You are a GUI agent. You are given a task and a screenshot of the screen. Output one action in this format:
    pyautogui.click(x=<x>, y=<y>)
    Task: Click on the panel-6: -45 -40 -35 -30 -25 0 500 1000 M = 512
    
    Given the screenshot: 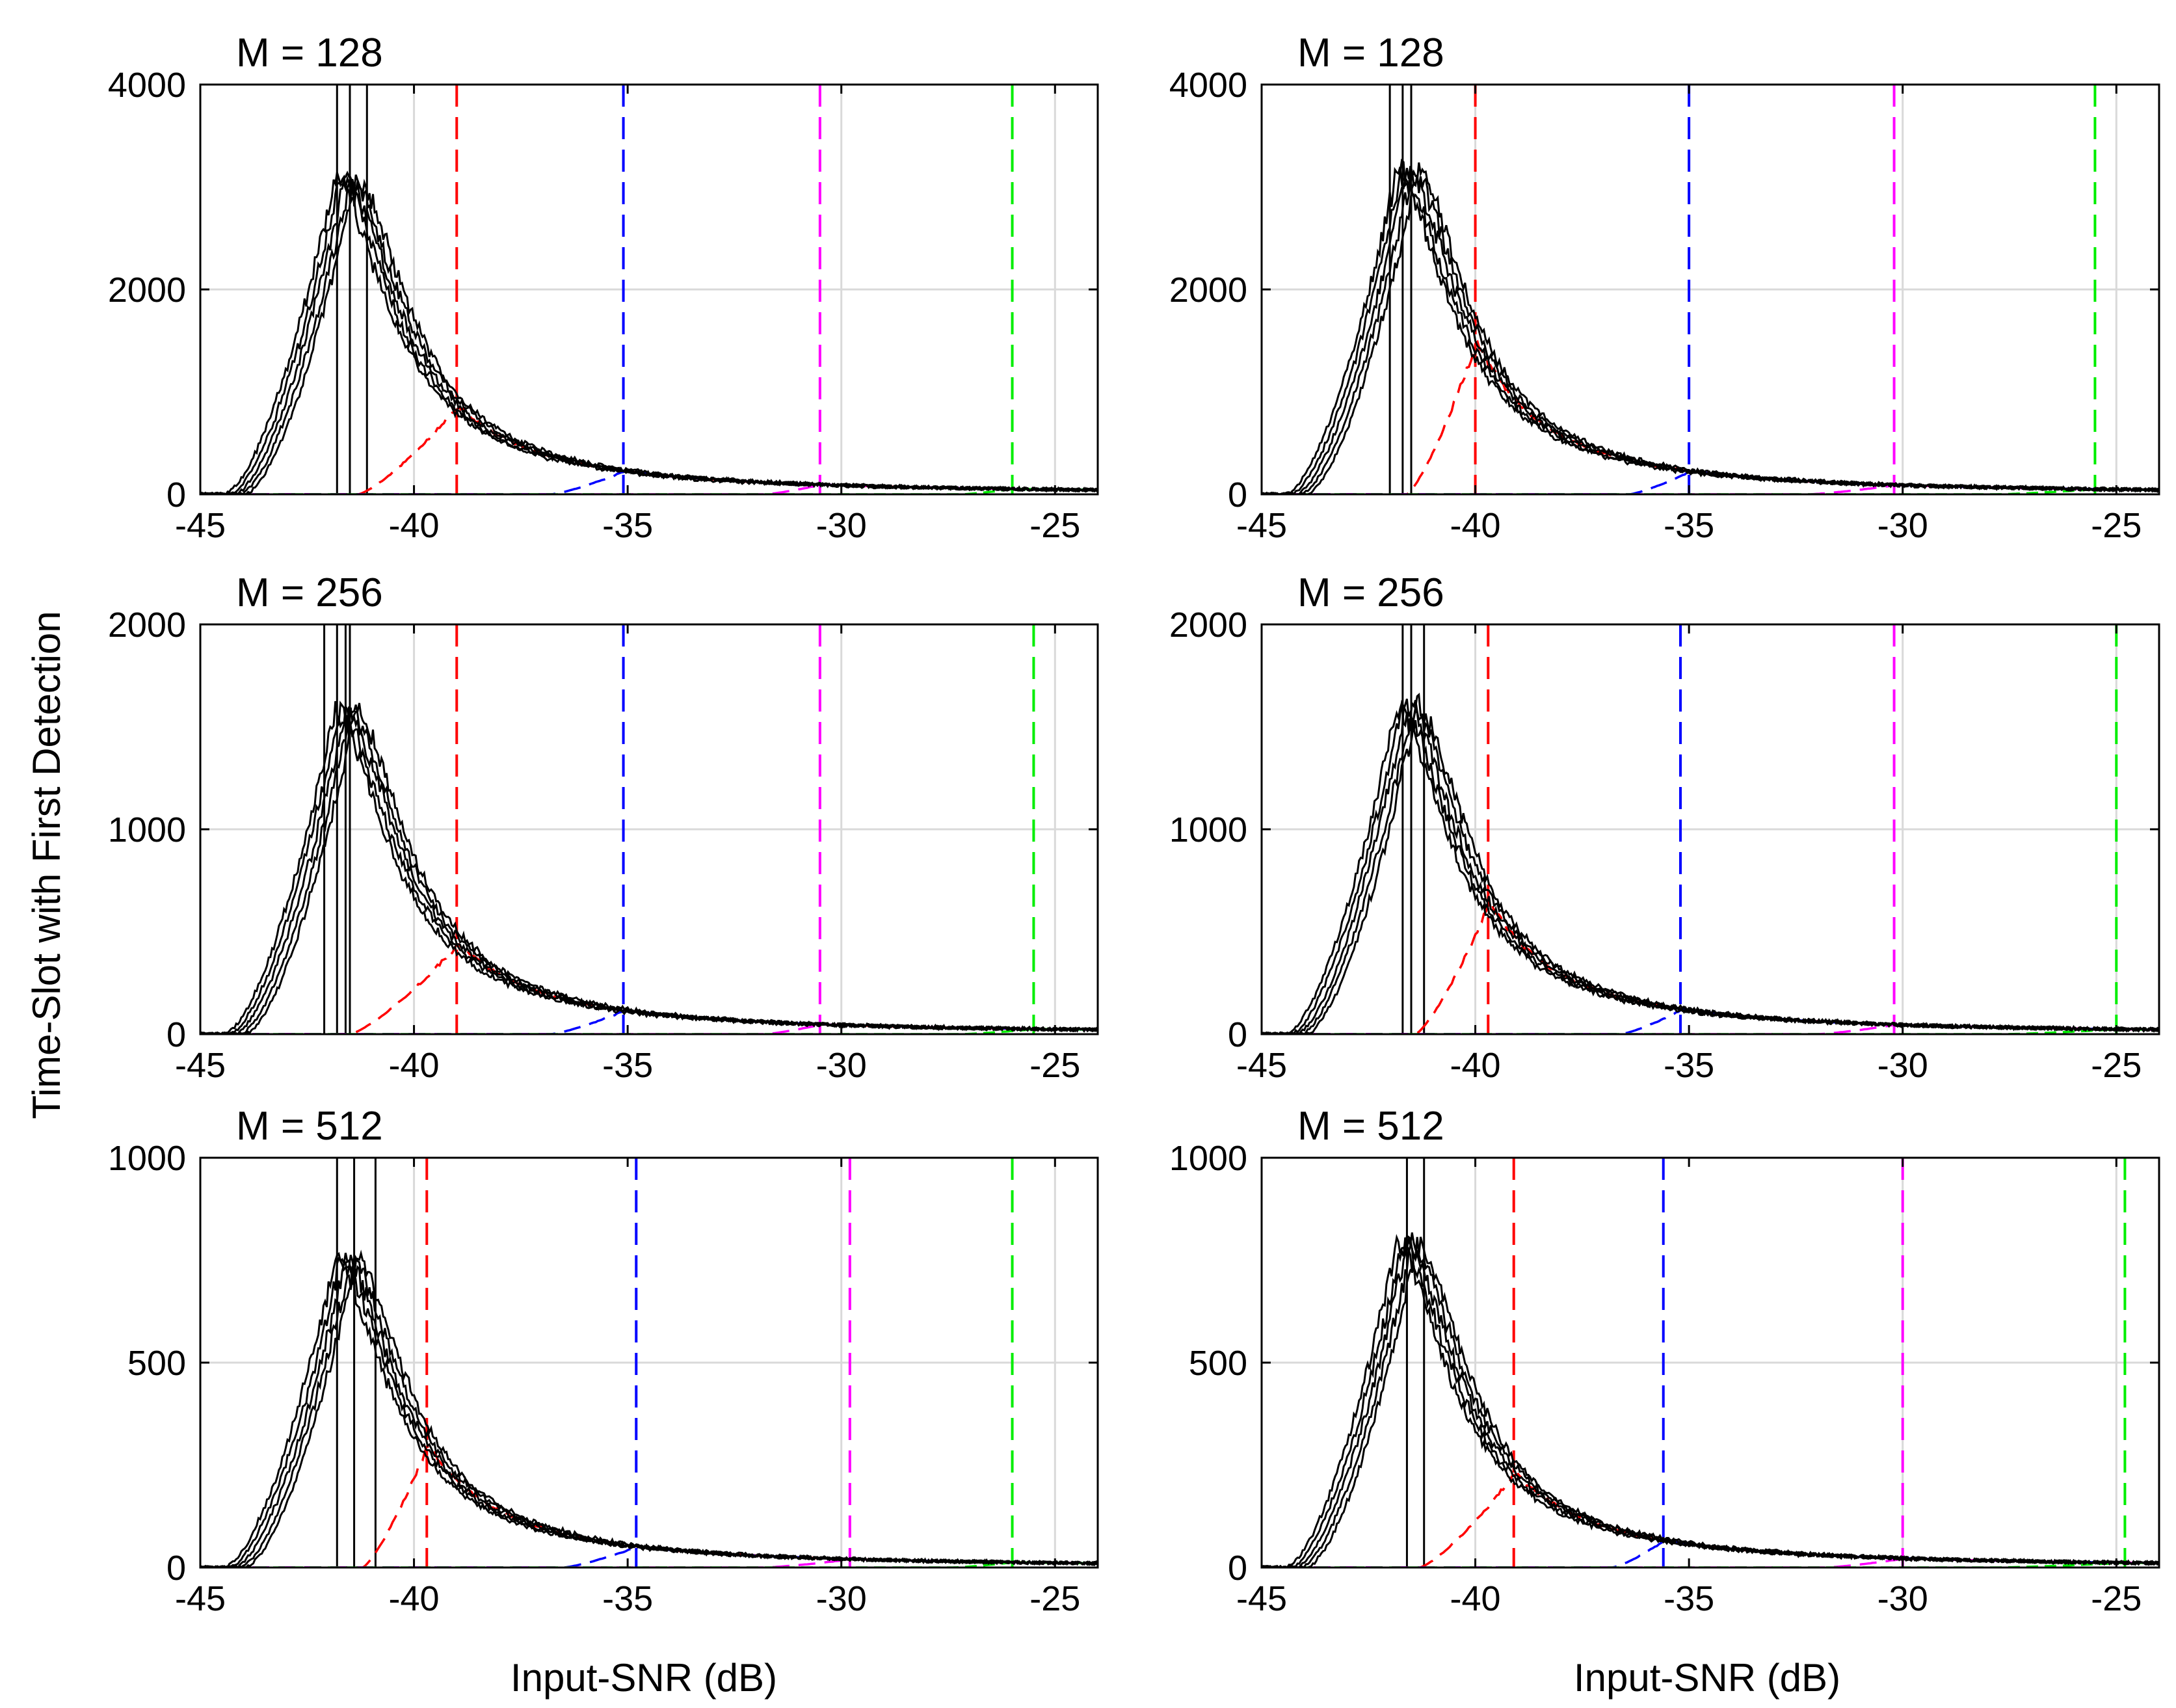 What is the action you would take?
    pyautogui.click(x=1664, y=1361)
    